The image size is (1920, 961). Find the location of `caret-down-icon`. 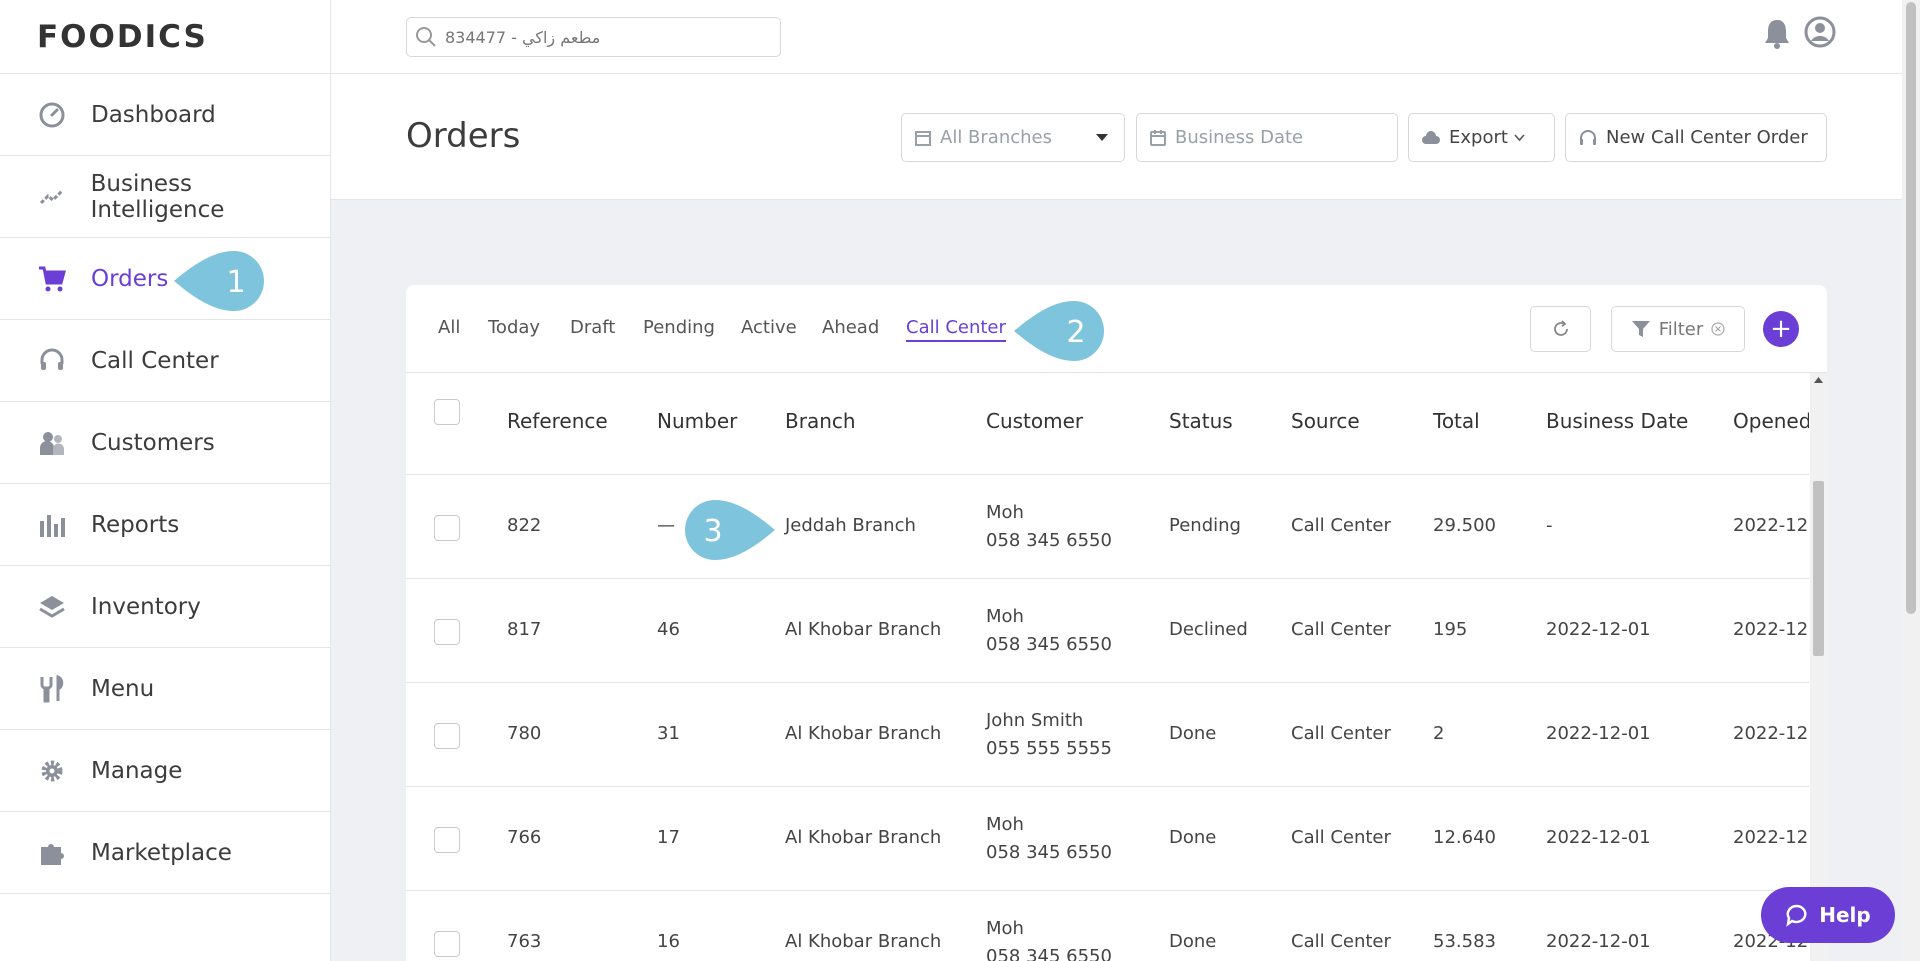

caret-down-icon is located at coordinates (1102, 137).